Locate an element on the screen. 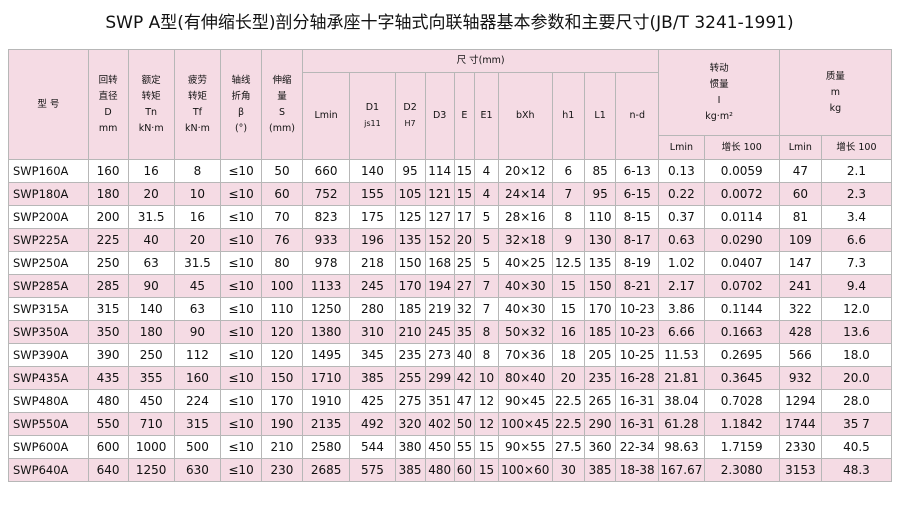 The height and width of the screenshot is (511, 899). table-cell: 978 is located at coordinates (326, 263).